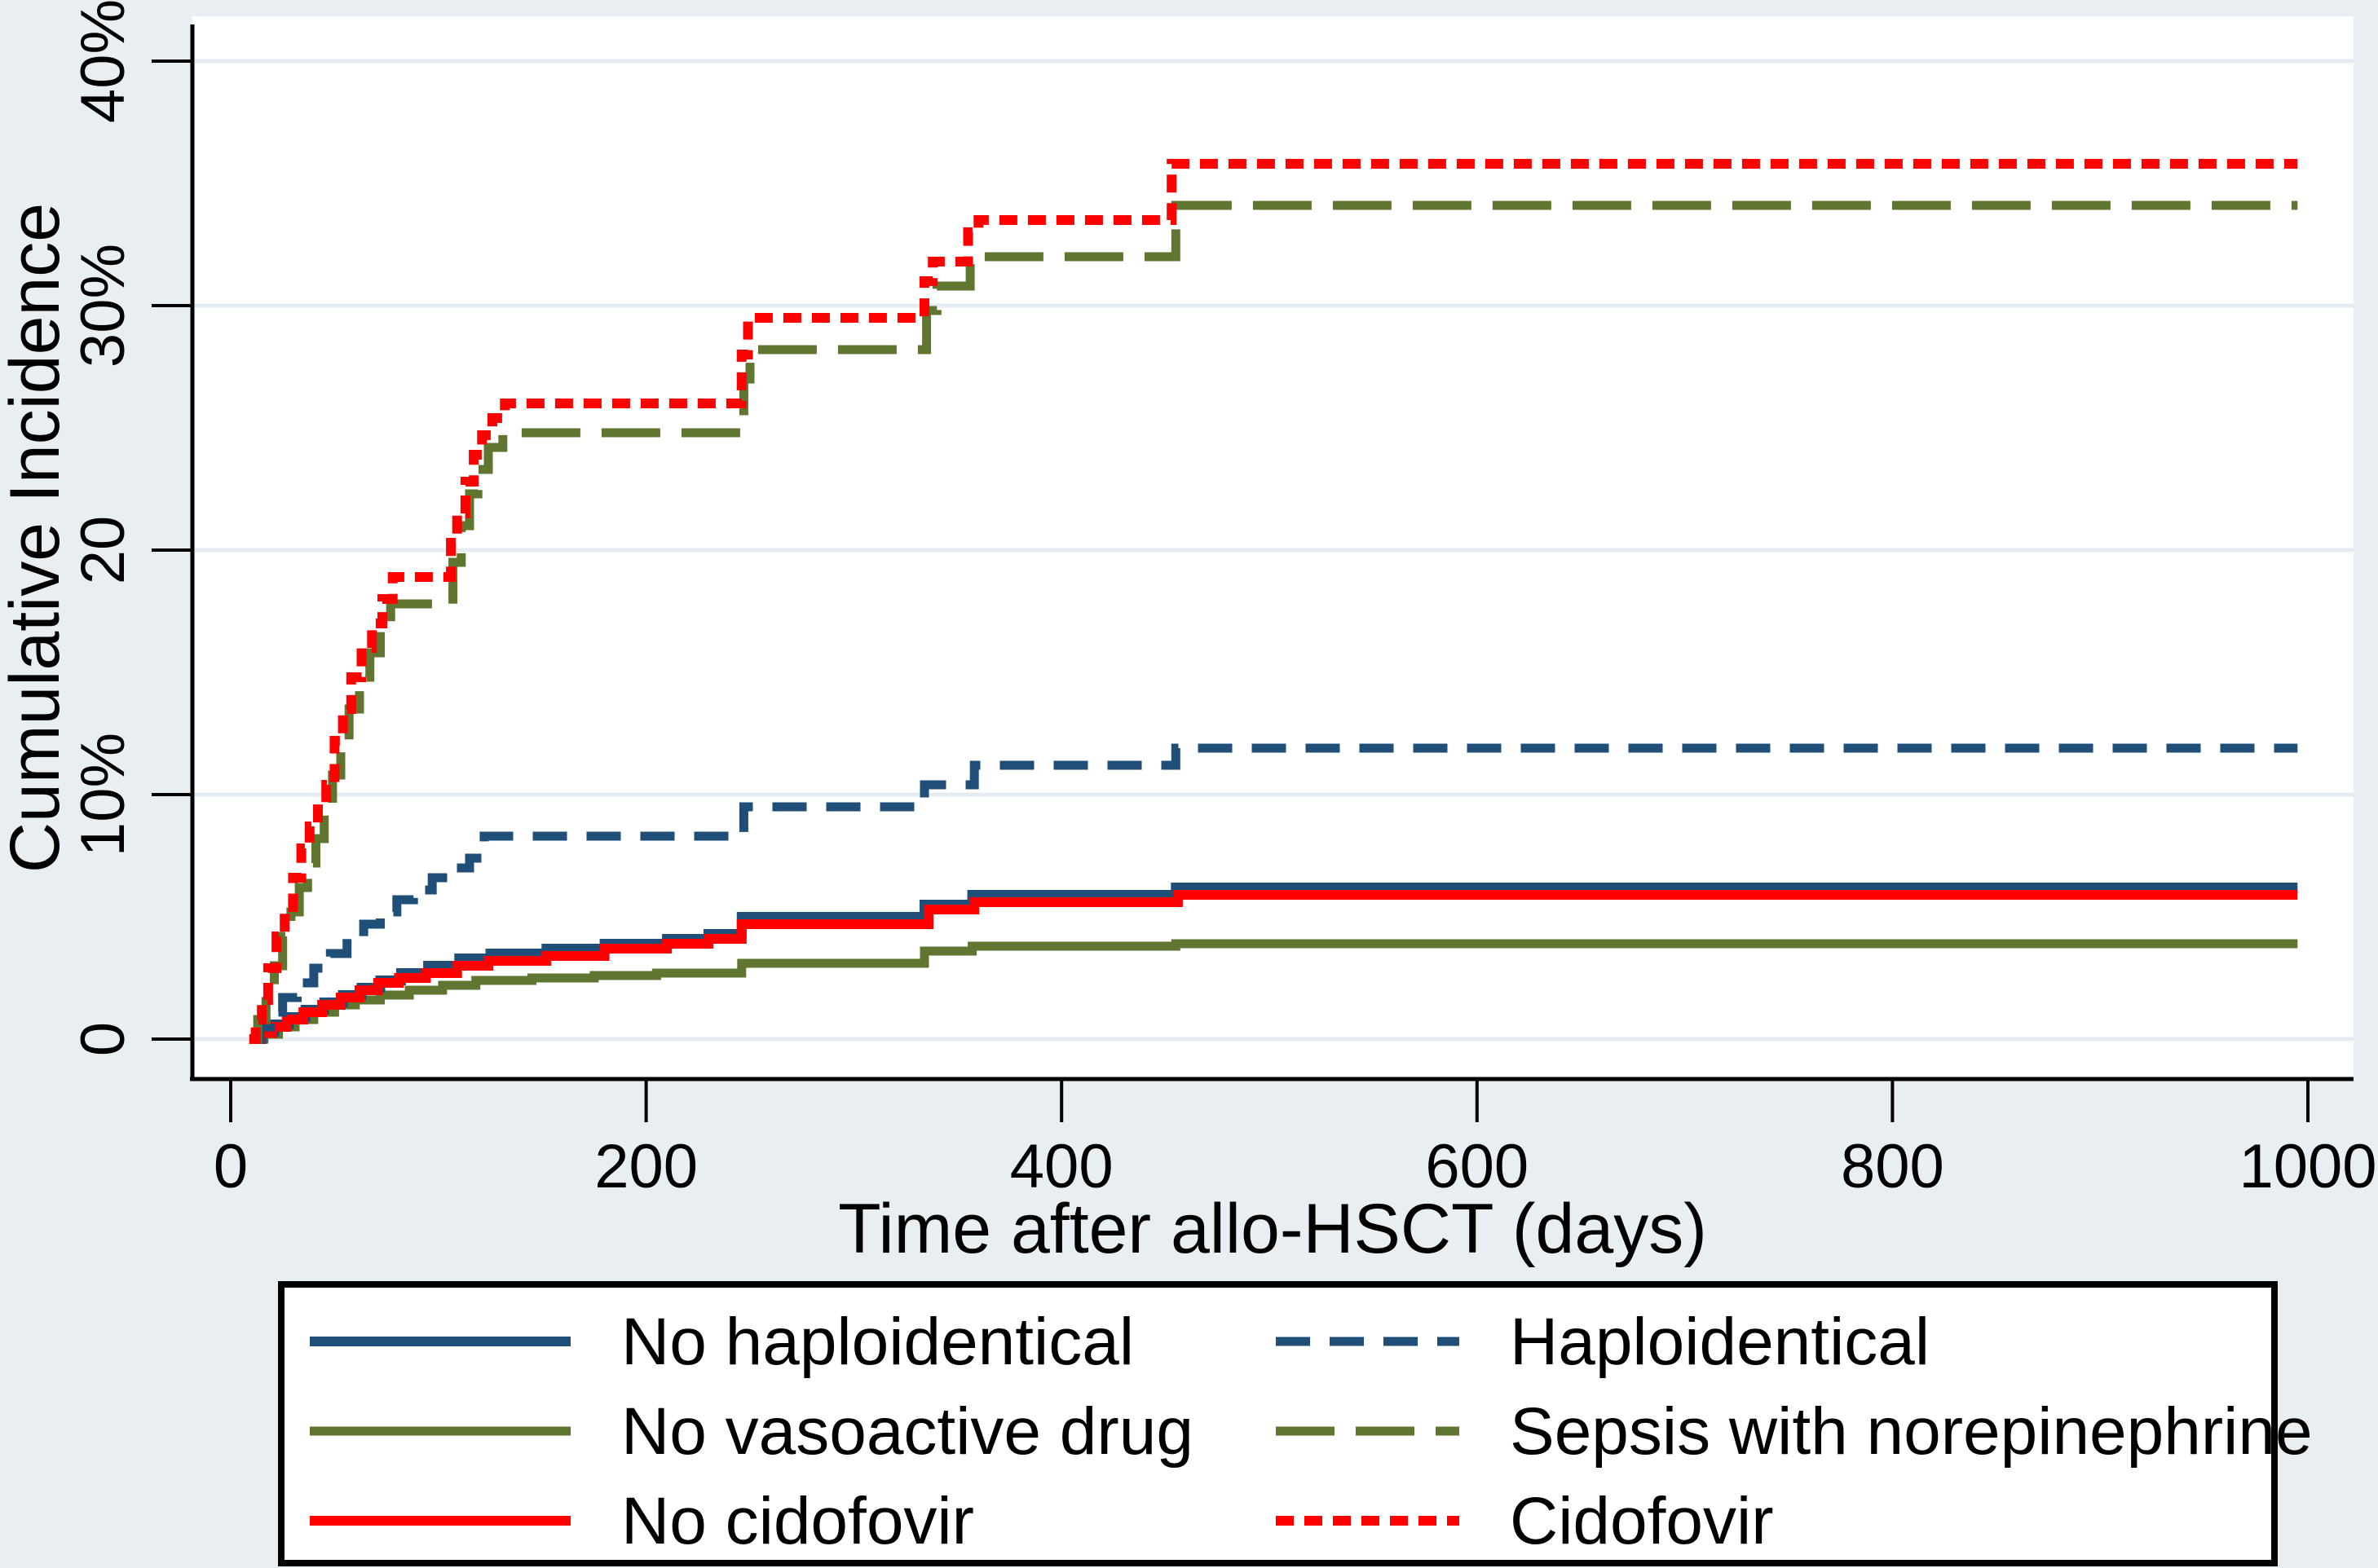  I want to click on legend-label-sepsis-with-norepinephrine: Sepsis with norepinephrine, so click(1912, 1431).